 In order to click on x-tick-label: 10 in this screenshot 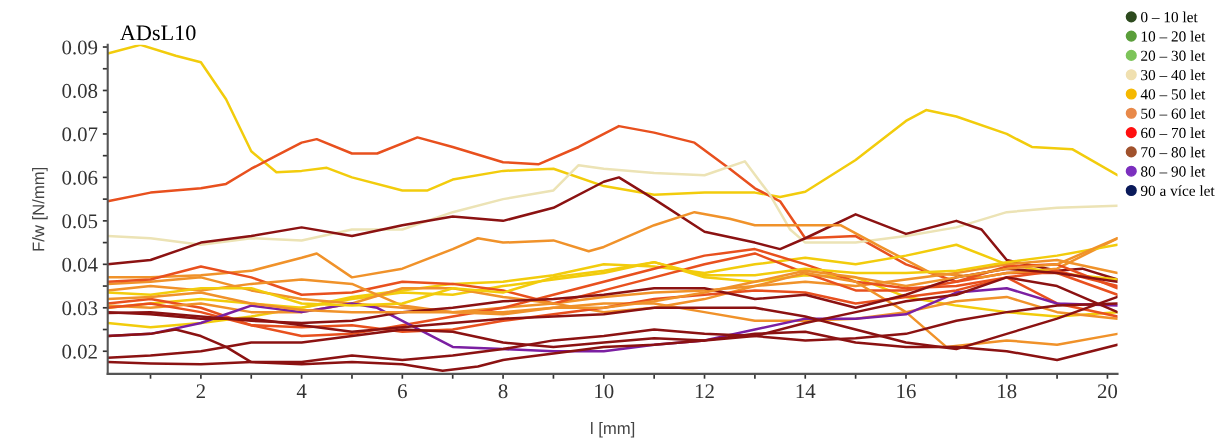, I will do `click(604, 391)`.